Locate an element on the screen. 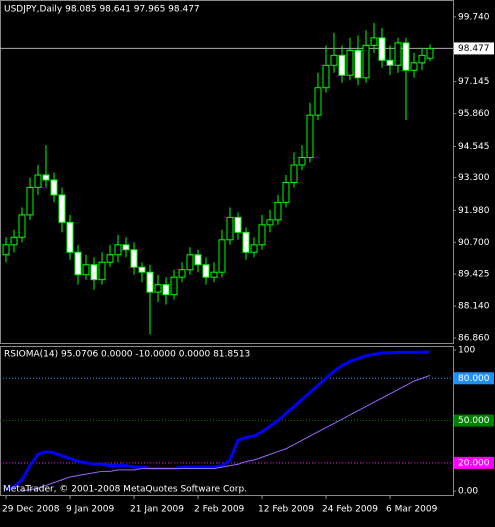 The width and height of the screenshot is (495, 527). y-tick-label: 89.425 is located at coordinates (474, 275).